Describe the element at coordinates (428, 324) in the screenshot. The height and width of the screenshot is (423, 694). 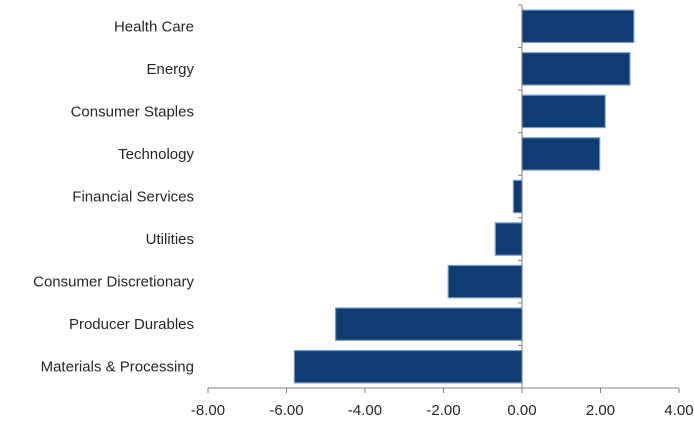
I see `bar-producer-durables` at that location.